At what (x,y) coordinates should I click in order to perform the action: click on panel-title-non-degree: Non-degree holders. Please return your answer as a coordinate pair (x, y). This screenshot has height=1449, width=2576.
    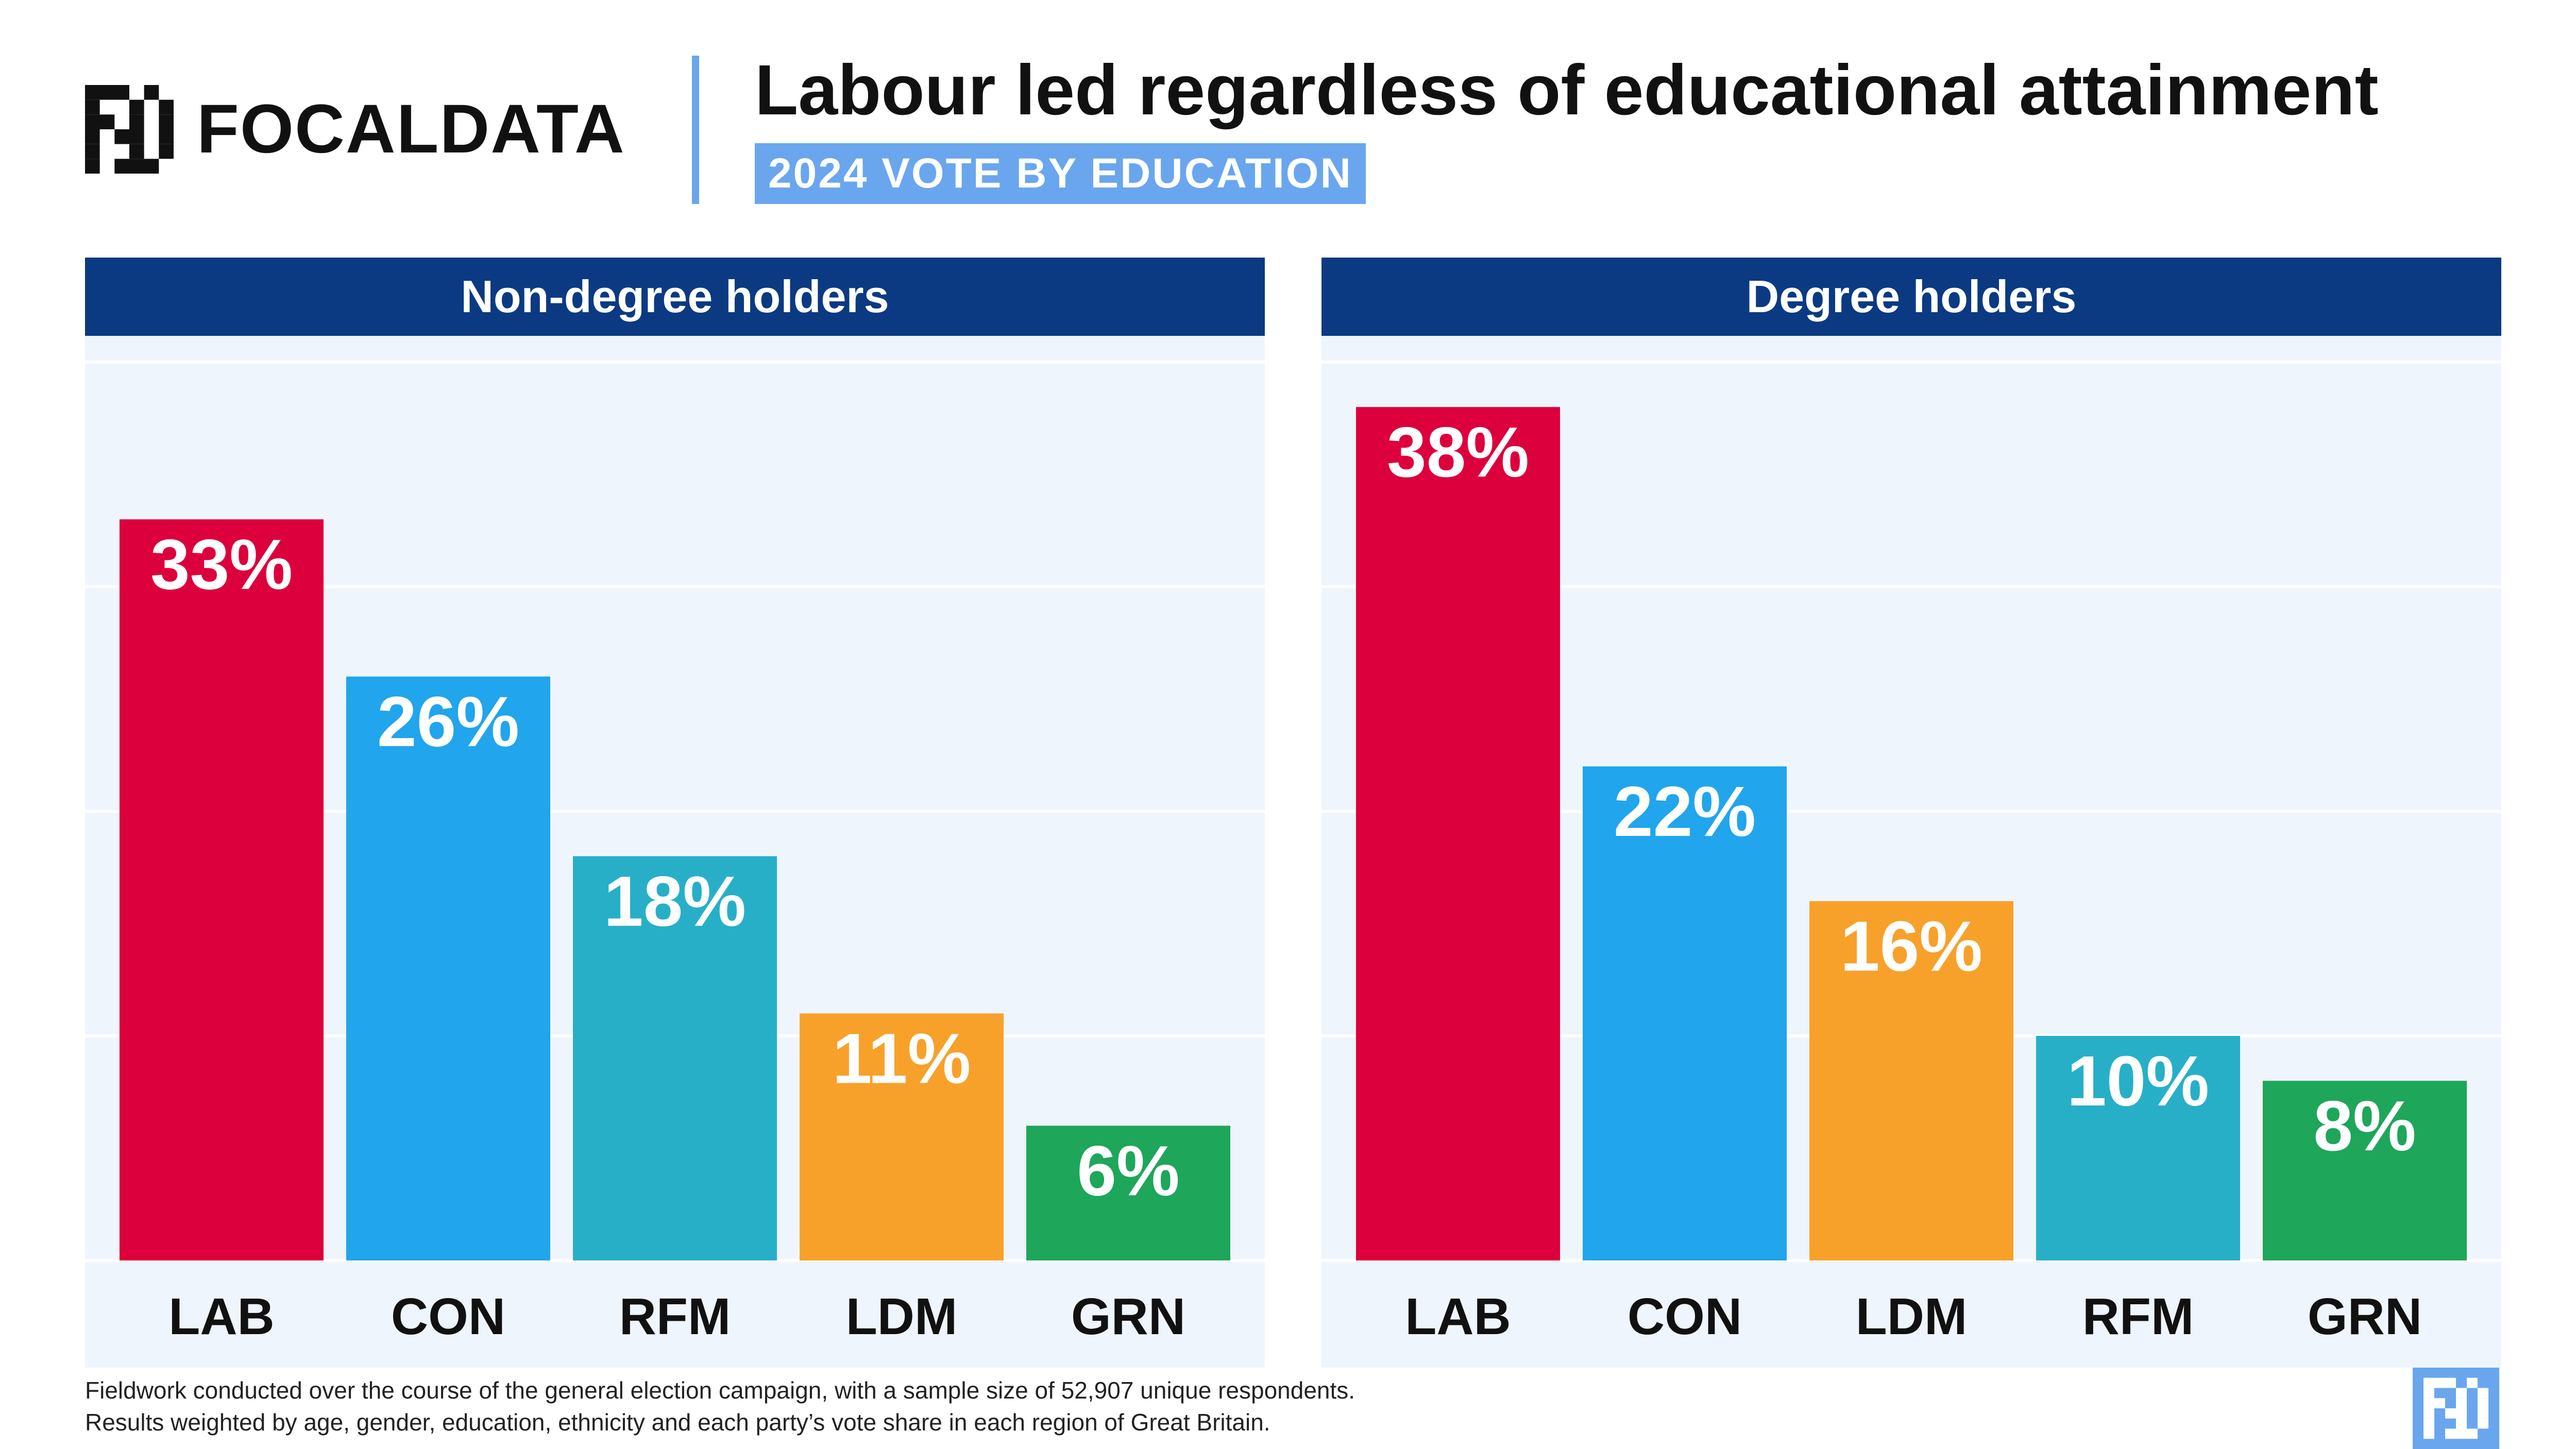
    Looking at the image, I should click on (675, 297).